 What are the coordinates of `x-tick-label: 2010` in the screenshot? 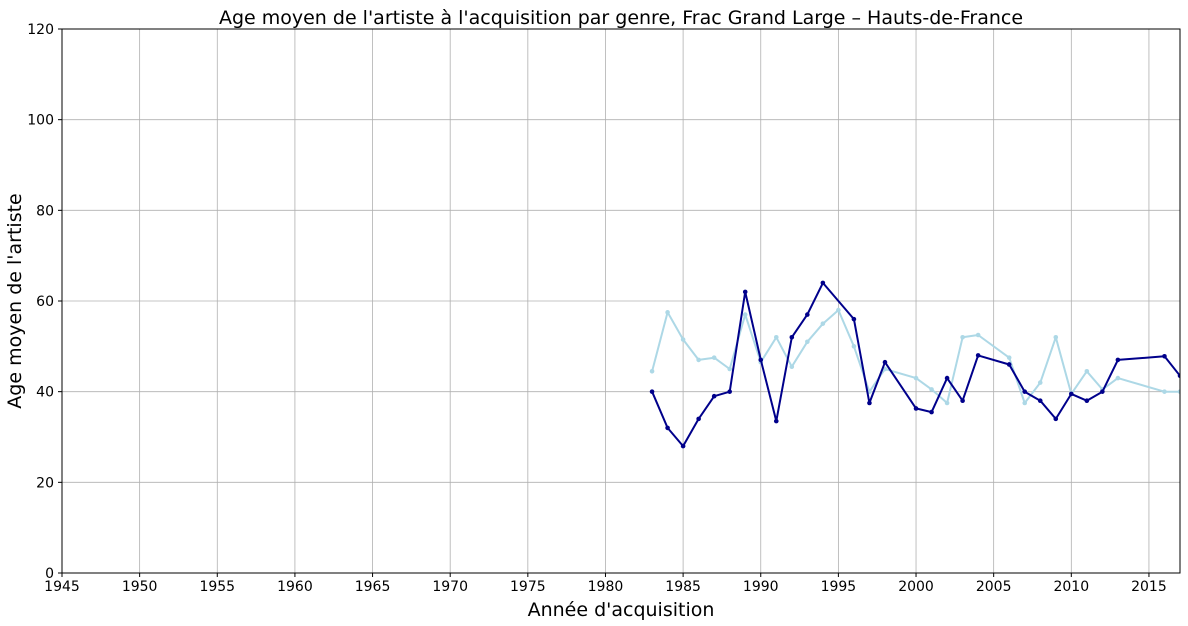 It's located at (1071, 587).